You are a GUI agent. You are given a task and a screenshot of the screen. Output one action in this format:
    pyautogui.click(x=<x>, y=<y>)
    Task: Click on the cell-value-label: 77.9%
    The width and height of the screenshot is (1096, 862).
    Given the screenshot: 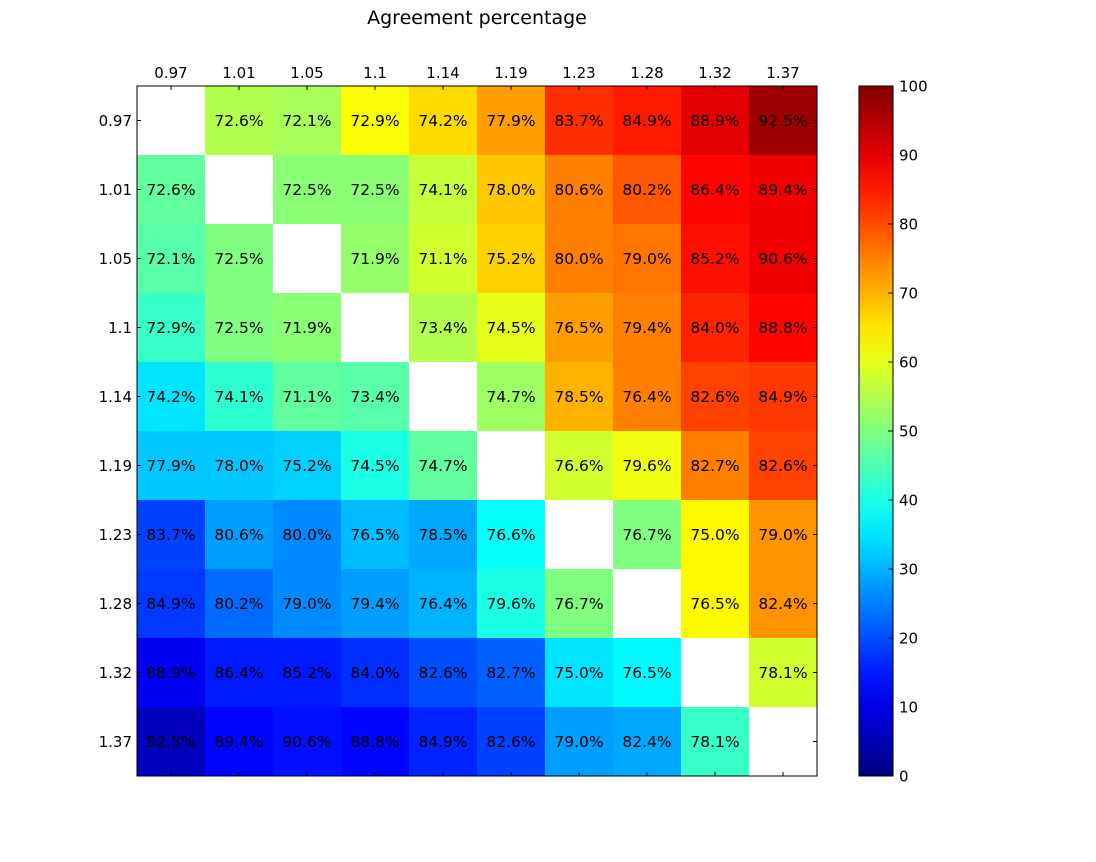 What is the action you would take?
    pyautogui.click(x=170, y=466)
    